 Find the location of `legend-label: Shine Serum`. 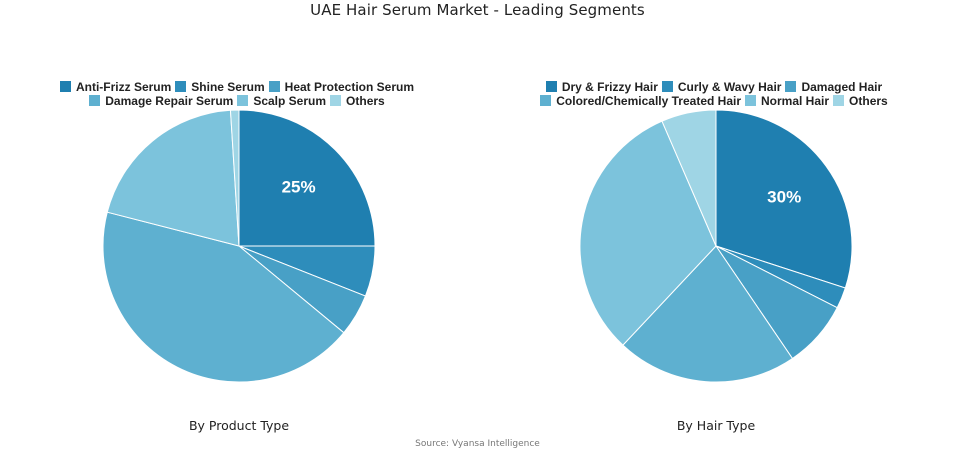

legend-label: Shine Serum is located at coordinates (228, 87).